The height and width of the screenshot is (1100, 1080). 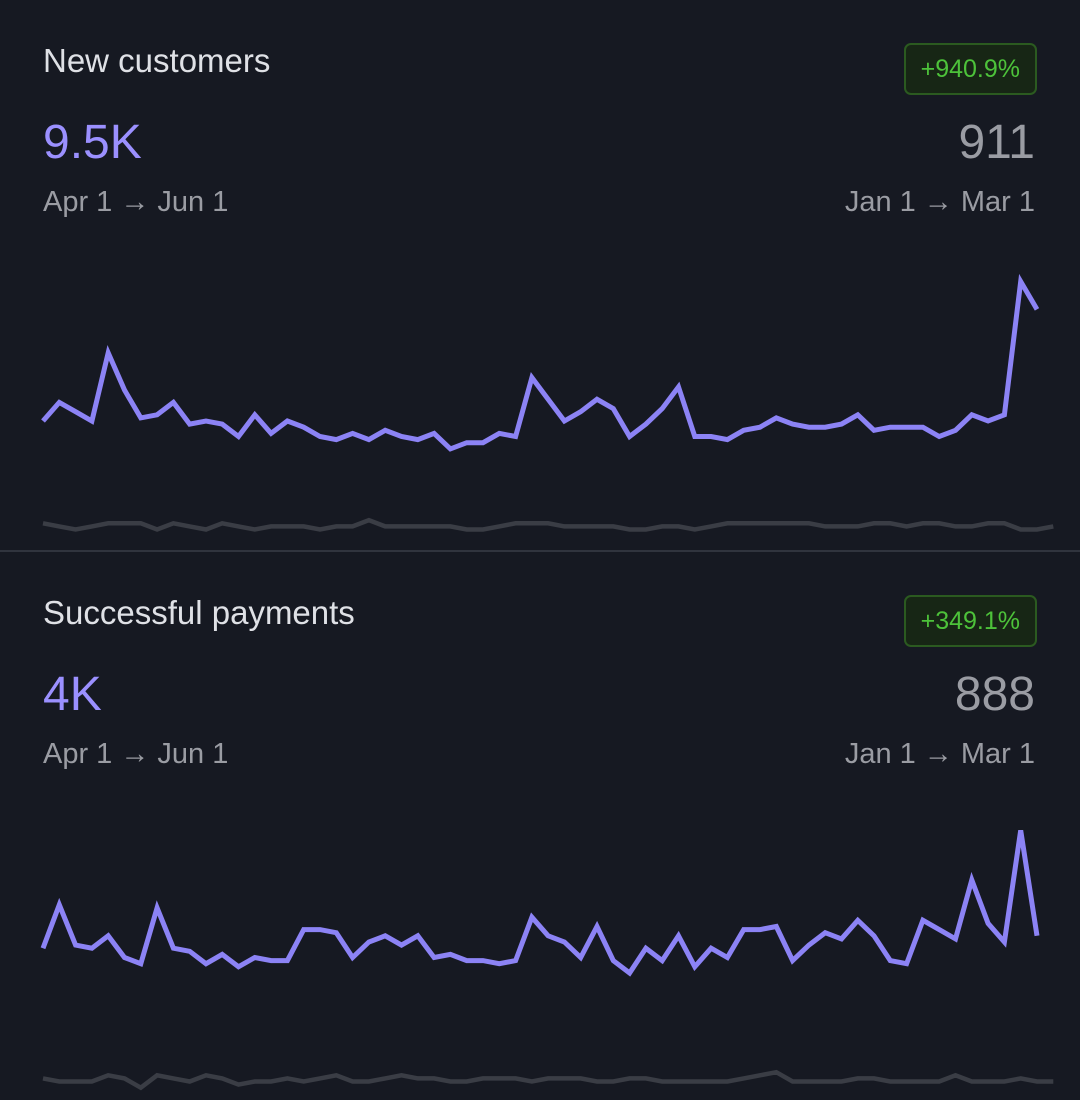 I want to click on change-badge: +940.9%, so click(x=970, y=69).